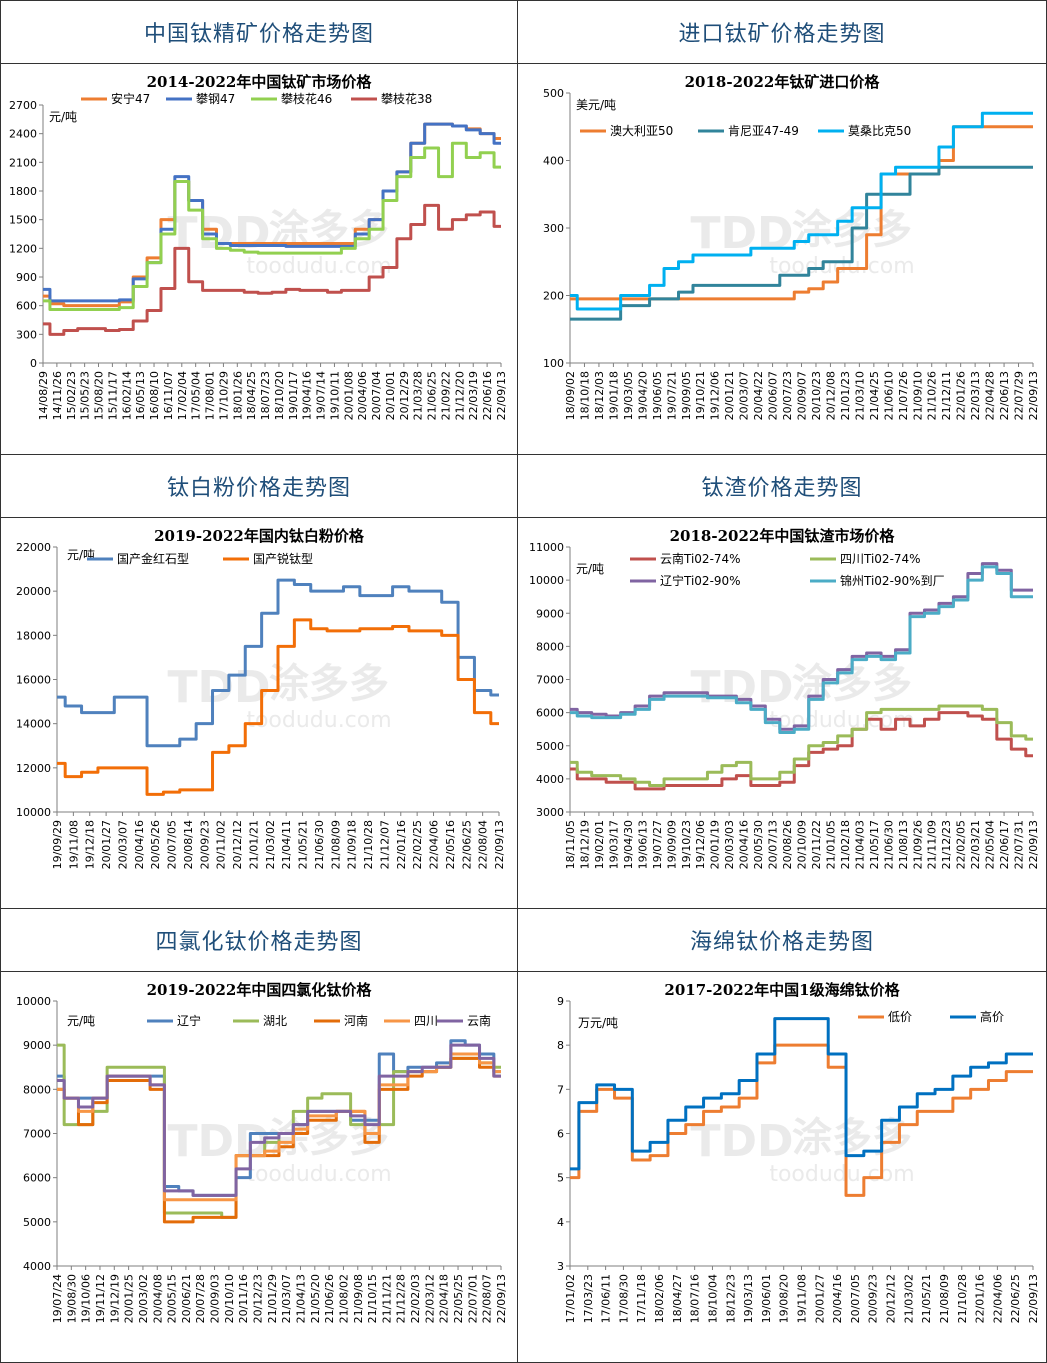 The image size is (1047, 1363). What do you see at coordinates (782, 940) in the screenshot?
I see `panel-header: 海绵钛价格走势图` at bounding box center [782, 940].